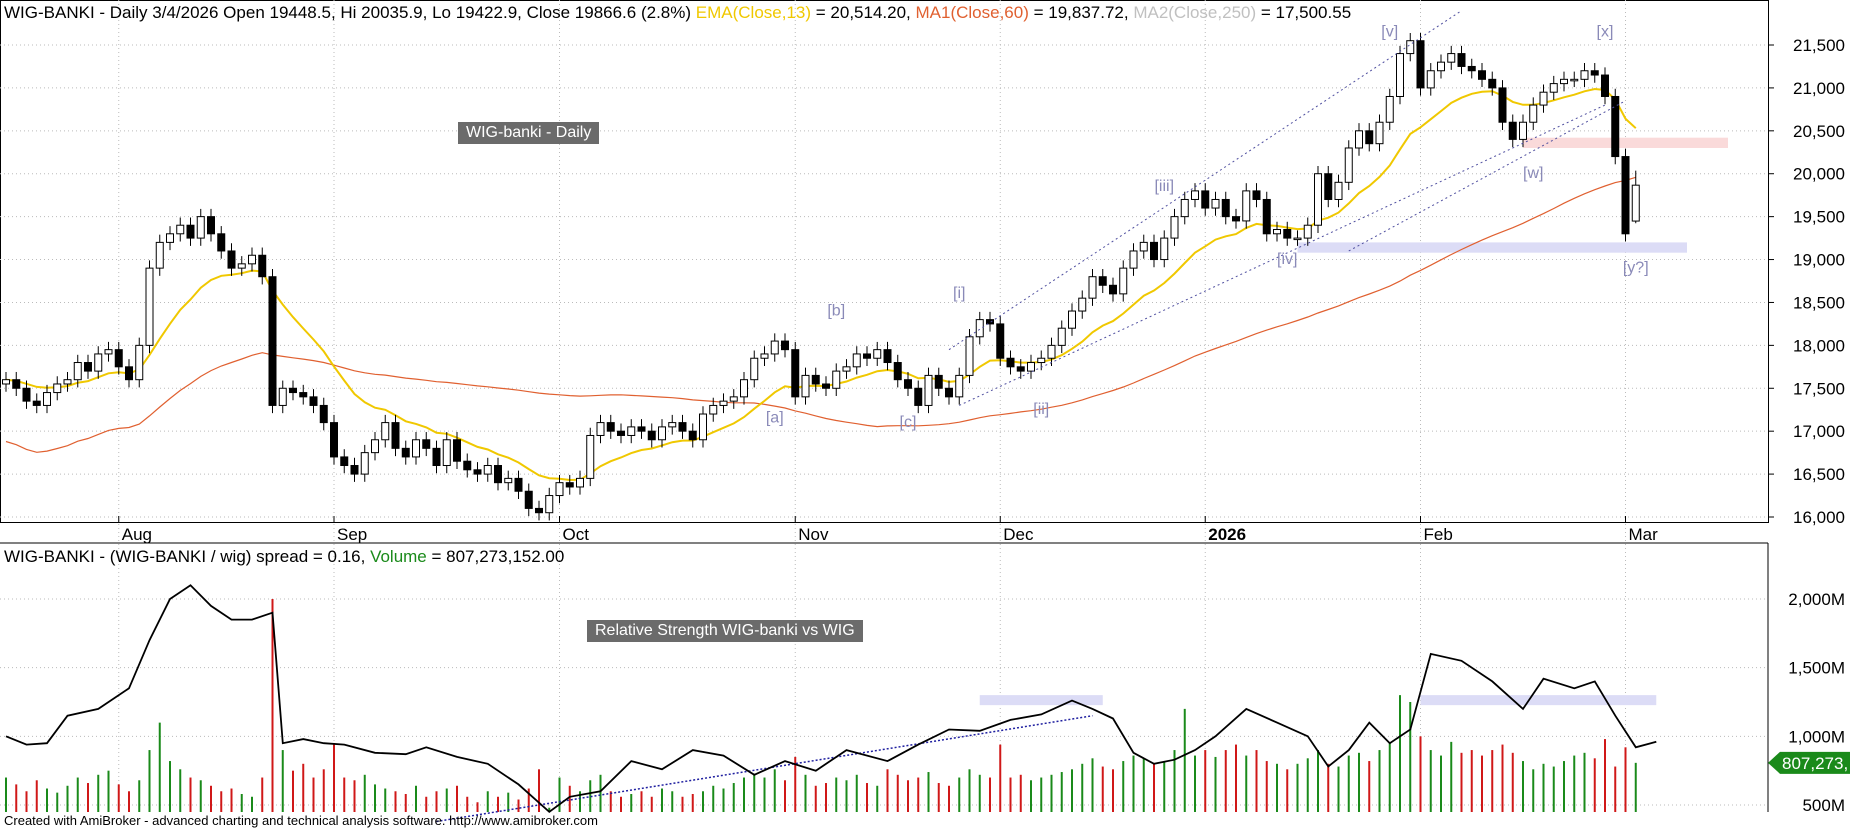 This screenshot has height=831, width=1850. I want to click on elliott-wave-label: [iii], so click(1164, 186).